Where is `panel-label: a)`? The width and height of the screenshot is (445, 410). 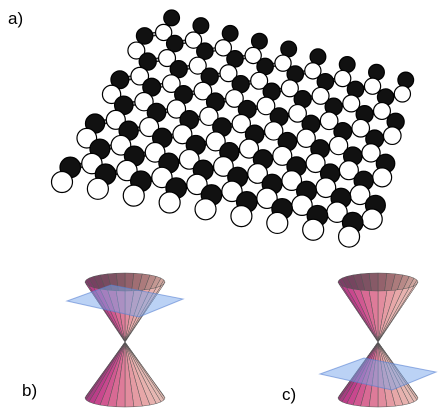 panel-label: a) is located at coordinates (15, 18).